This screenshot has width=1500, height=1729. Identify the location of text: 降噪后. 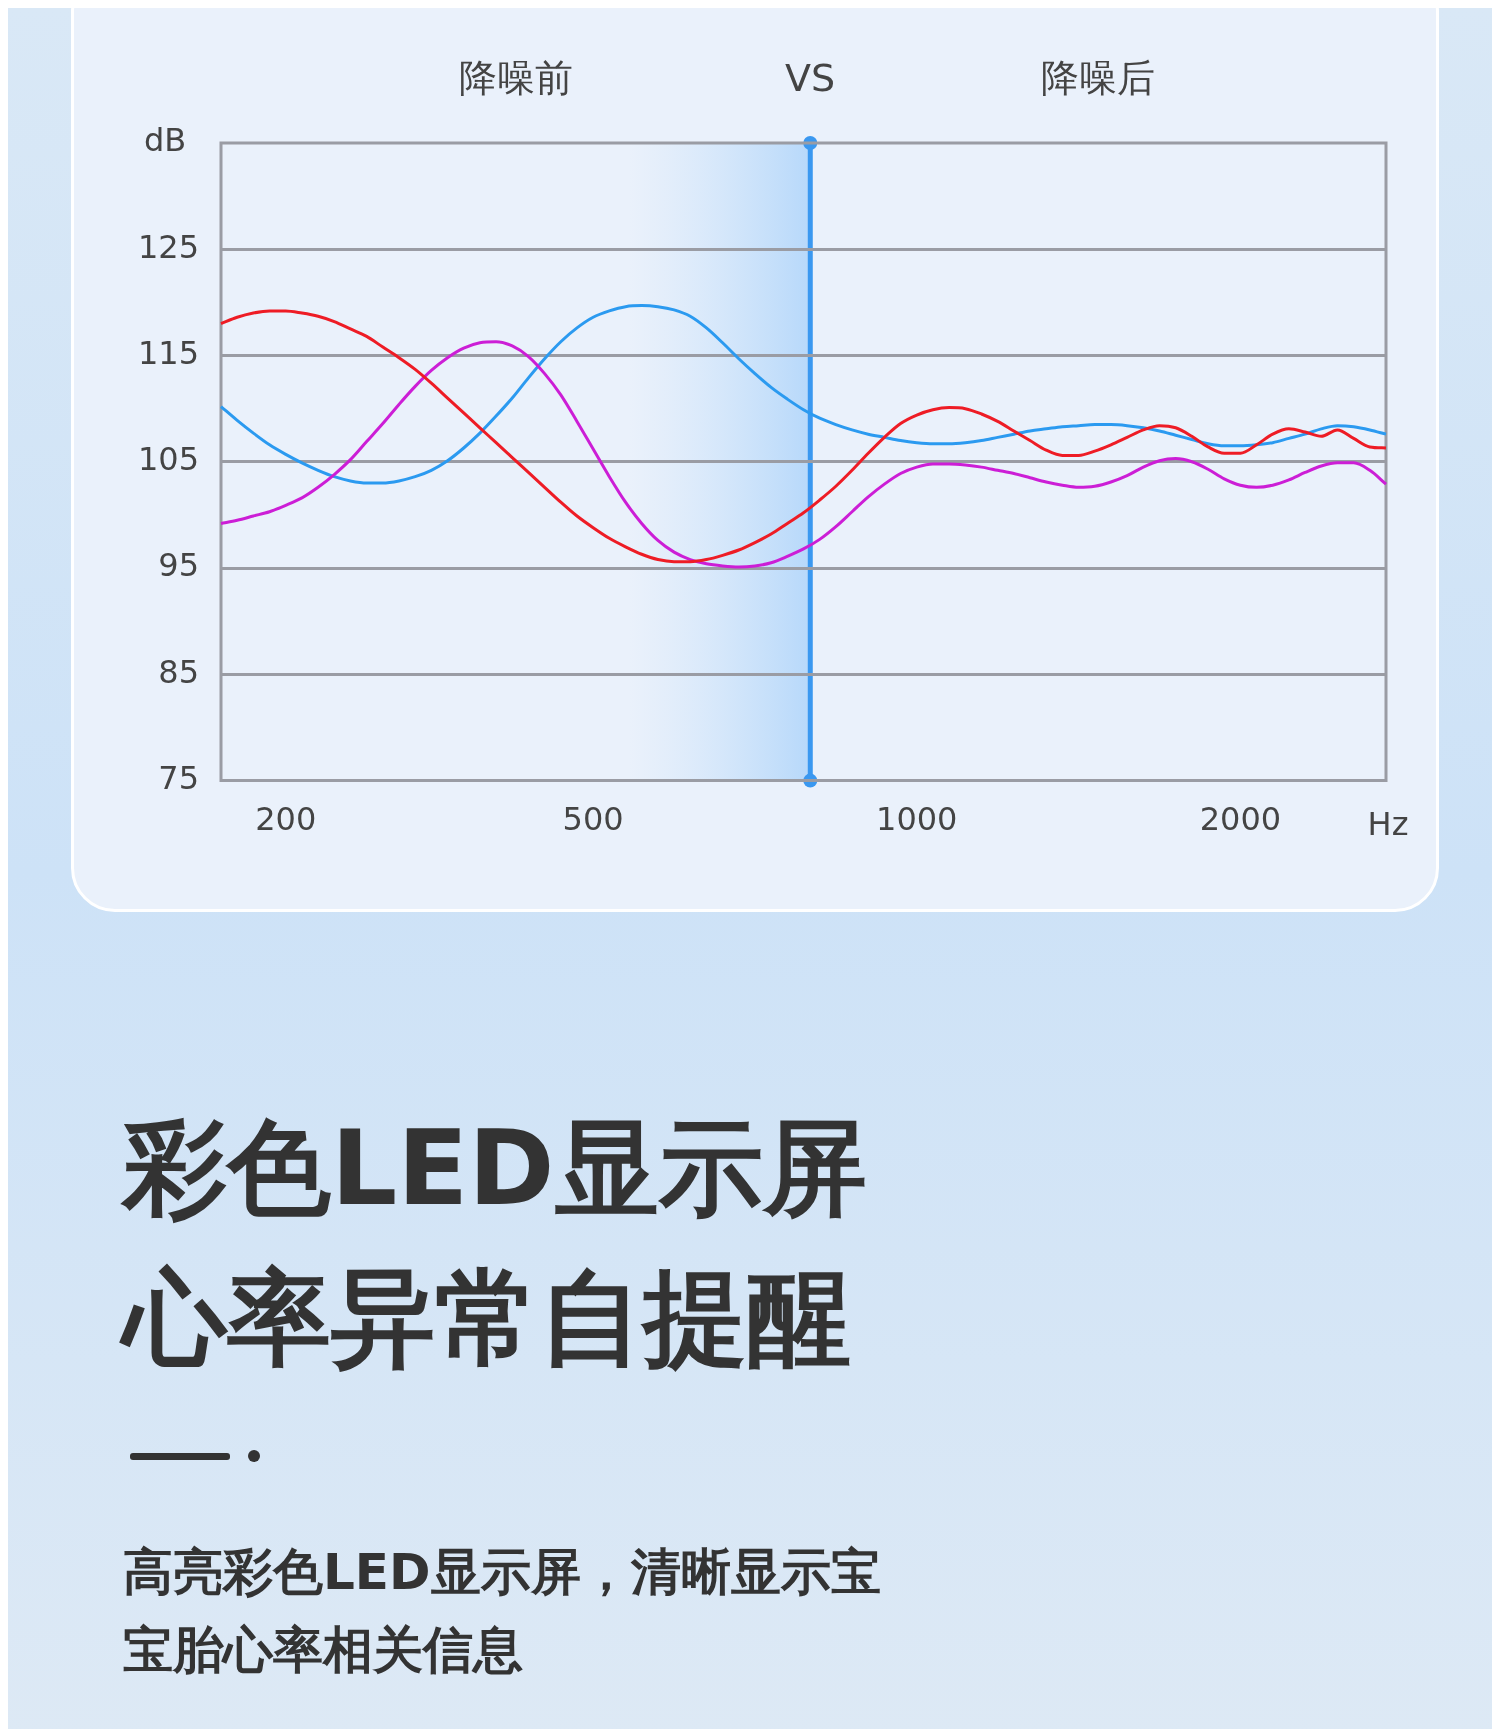
(1098, 77).